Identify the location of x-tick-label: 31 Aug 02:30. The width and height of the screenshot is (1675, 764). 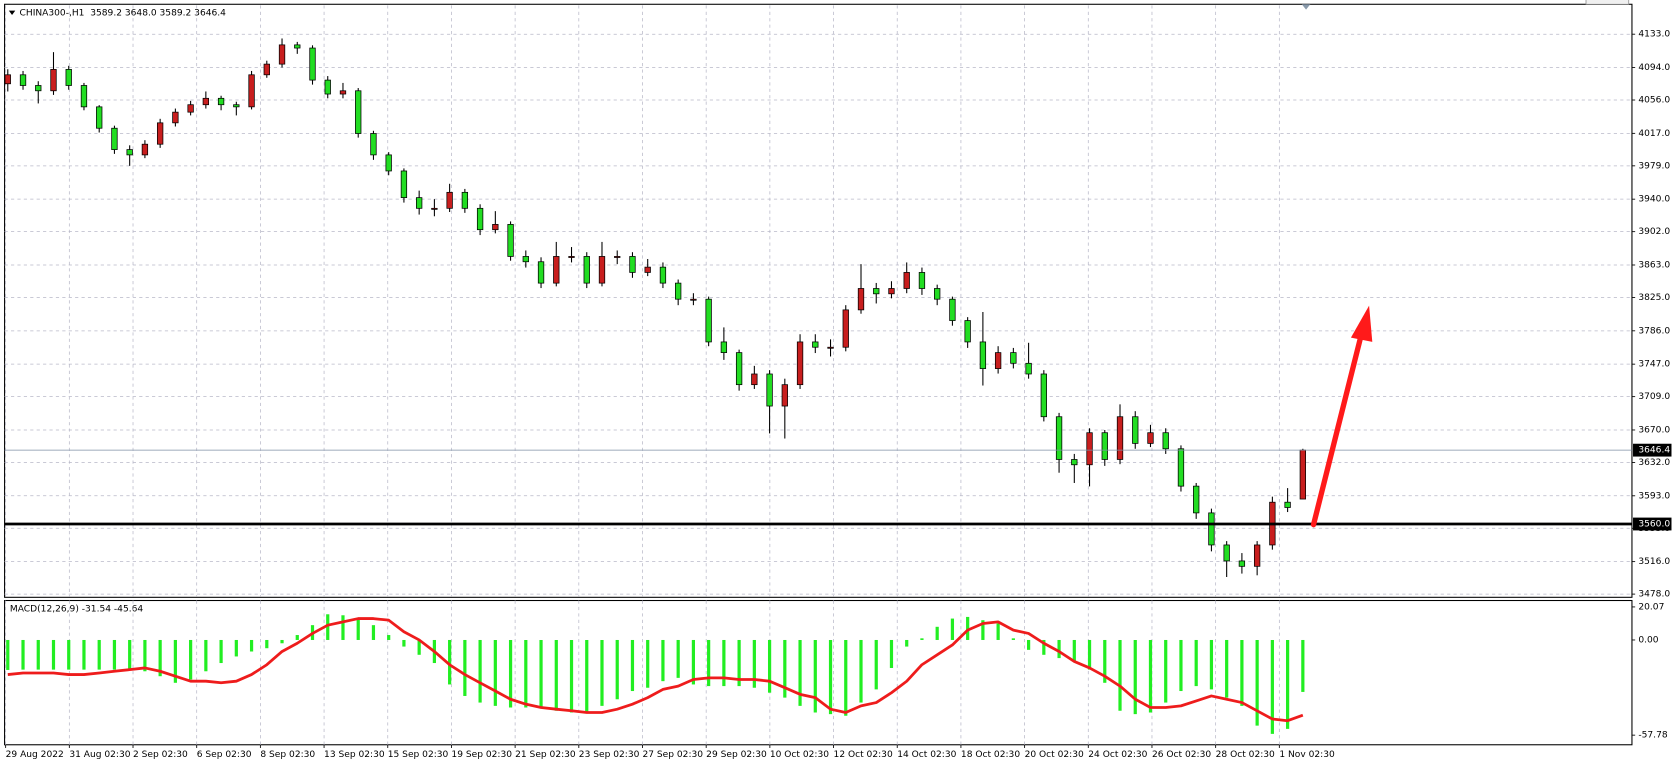
(99, 755).